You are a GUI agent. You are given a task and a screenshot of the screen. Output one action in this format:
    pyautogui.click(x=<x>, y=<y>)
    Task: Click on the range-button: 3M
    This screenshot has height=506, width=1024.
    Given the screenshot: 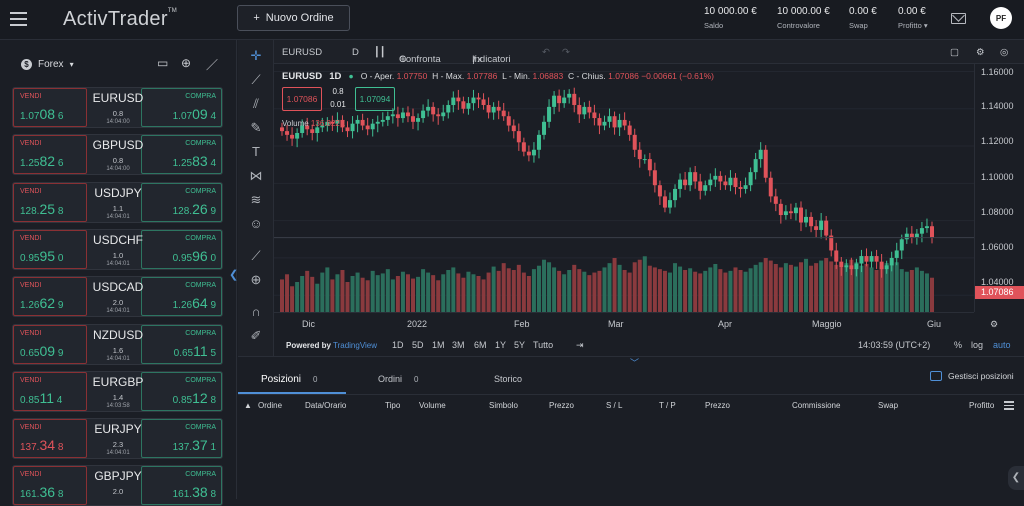 What is the action you would take?
    pyautogui.click(x=458, y=345)
    